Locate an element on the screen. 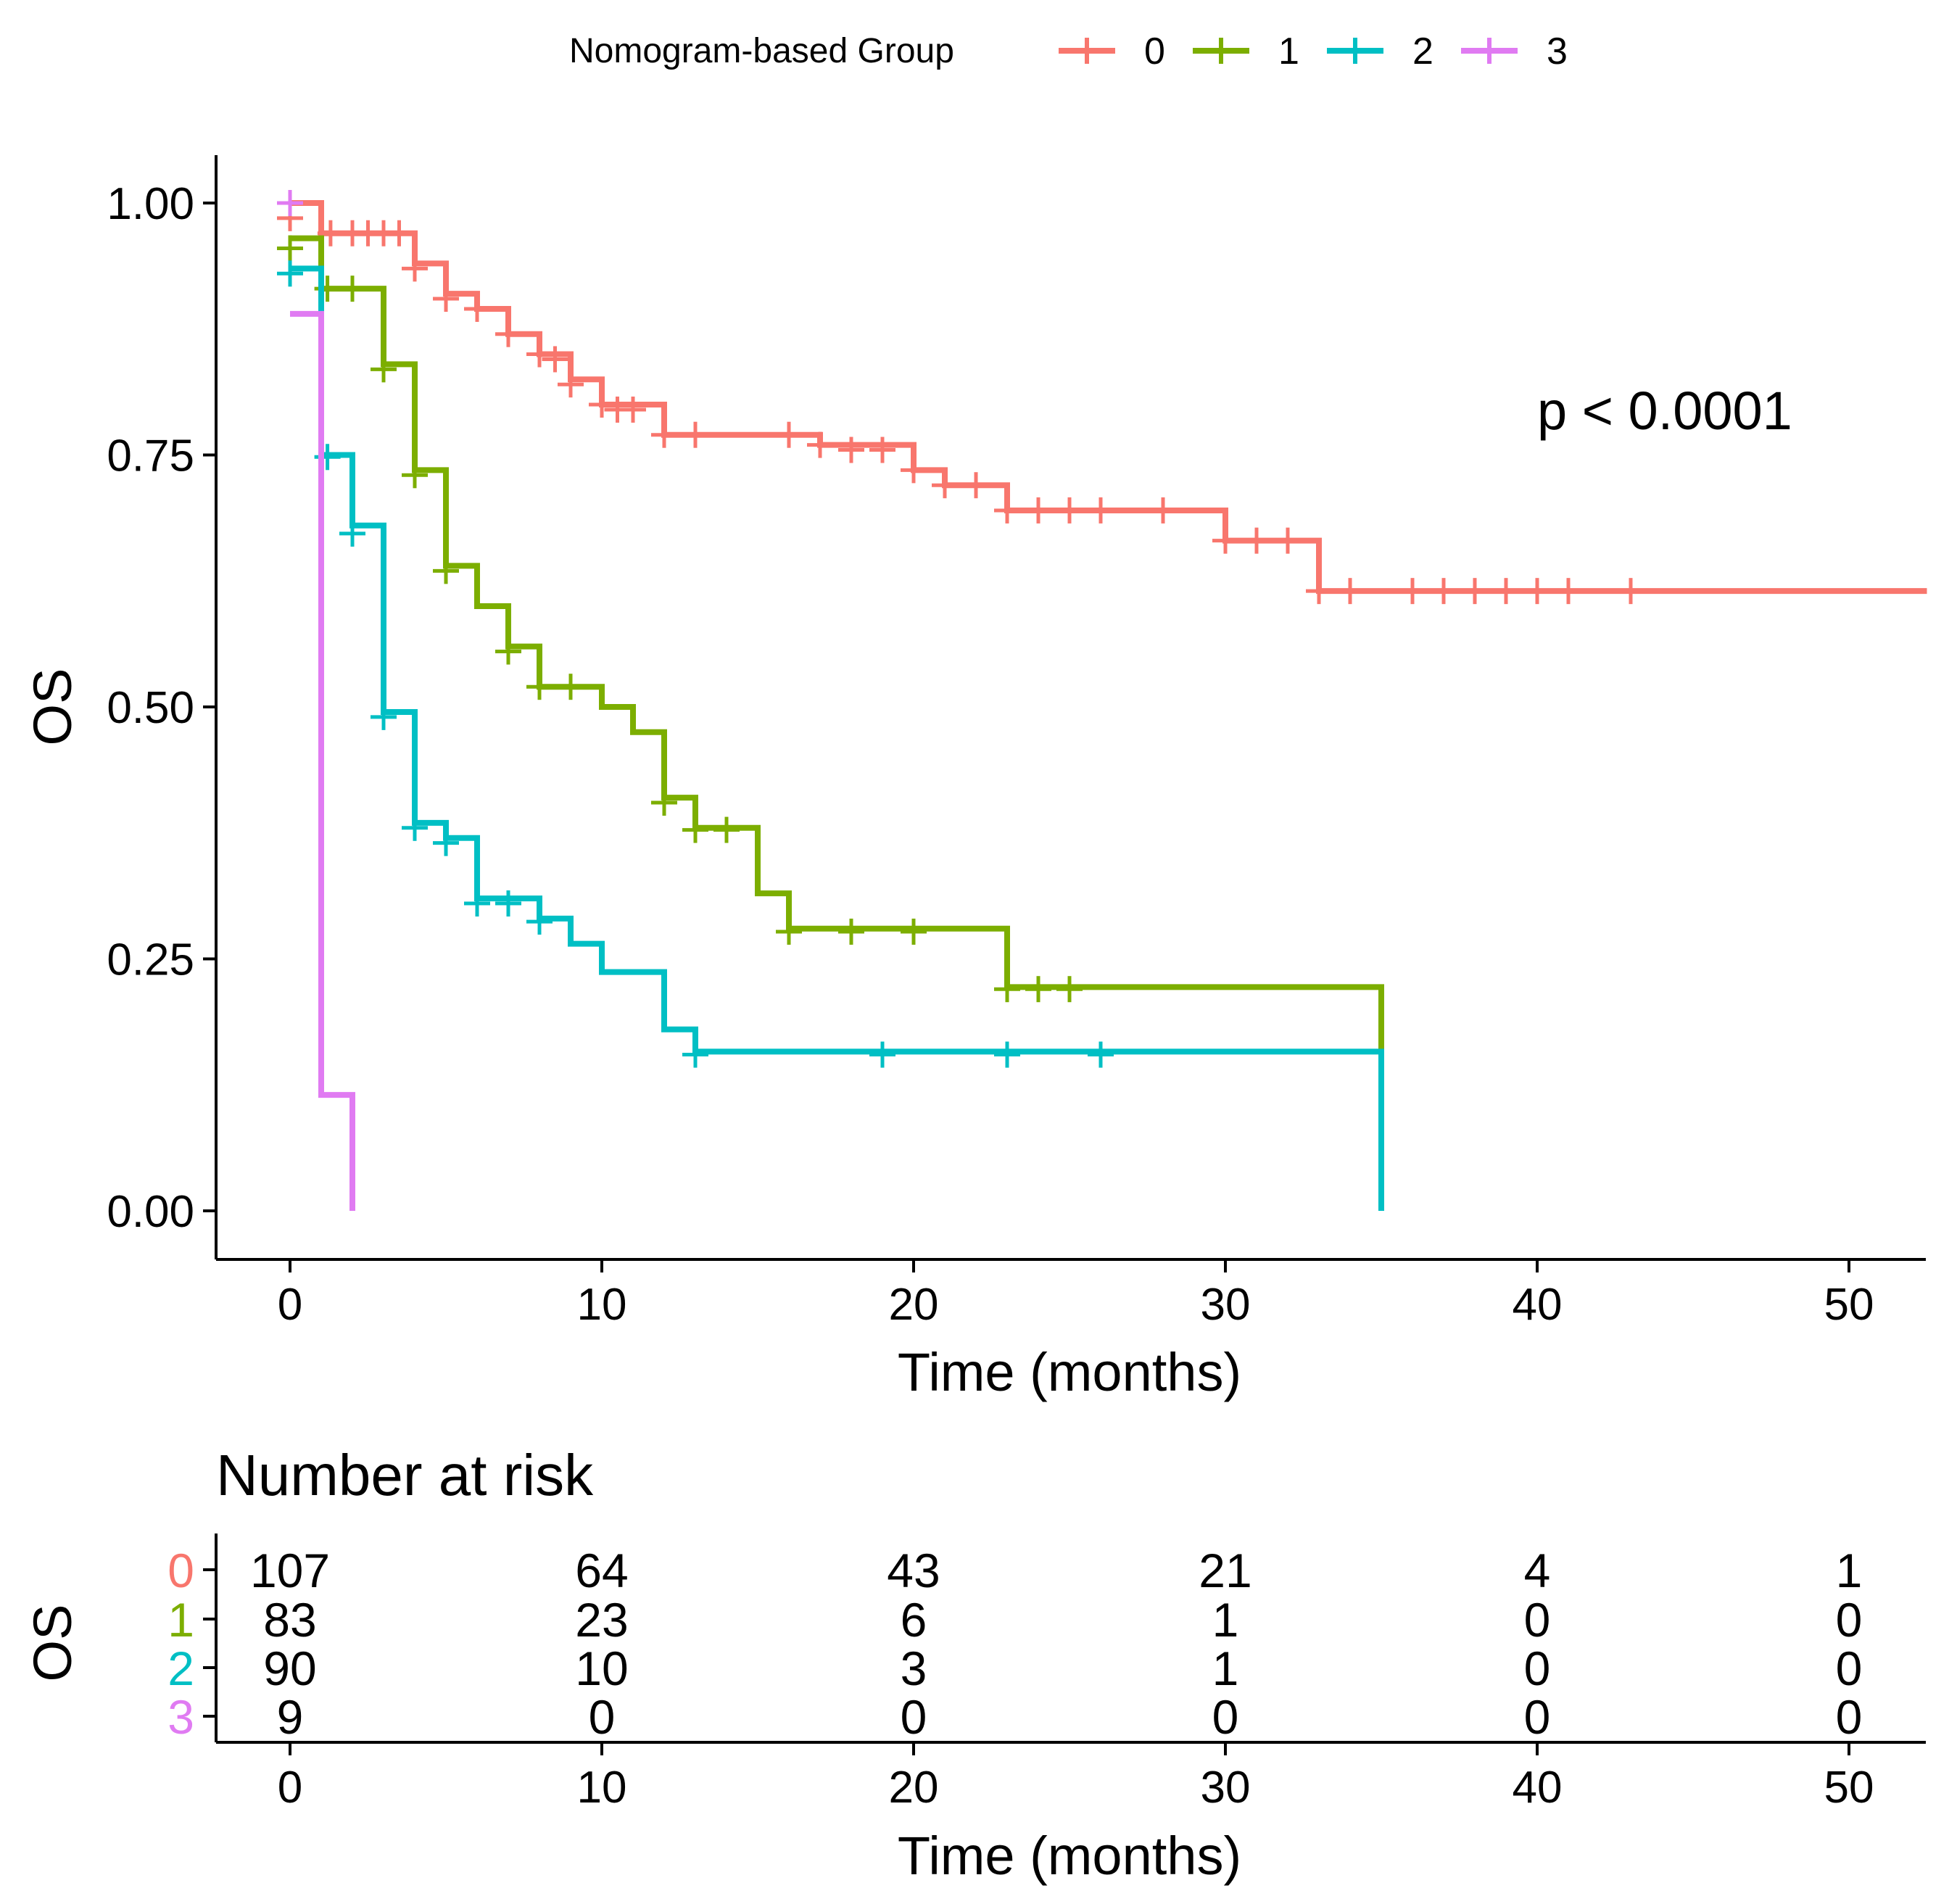  y-tick-label: 1.00 is located at coordinates (150, 204).